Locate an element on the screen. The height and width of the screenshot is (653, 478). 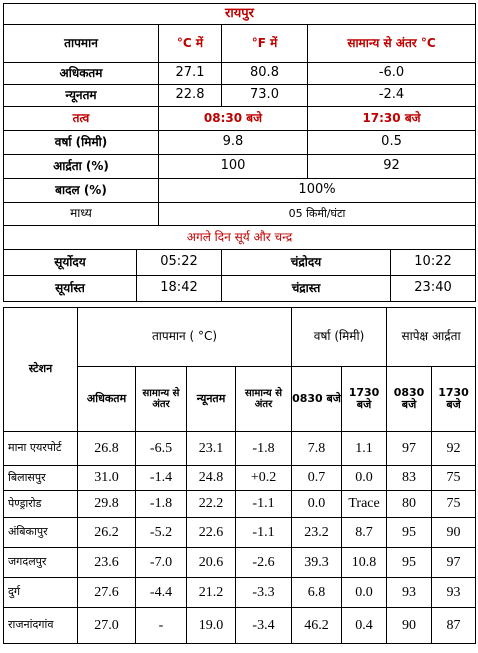
max-temp-c: 27.1 is located at coordinates (190, 73).